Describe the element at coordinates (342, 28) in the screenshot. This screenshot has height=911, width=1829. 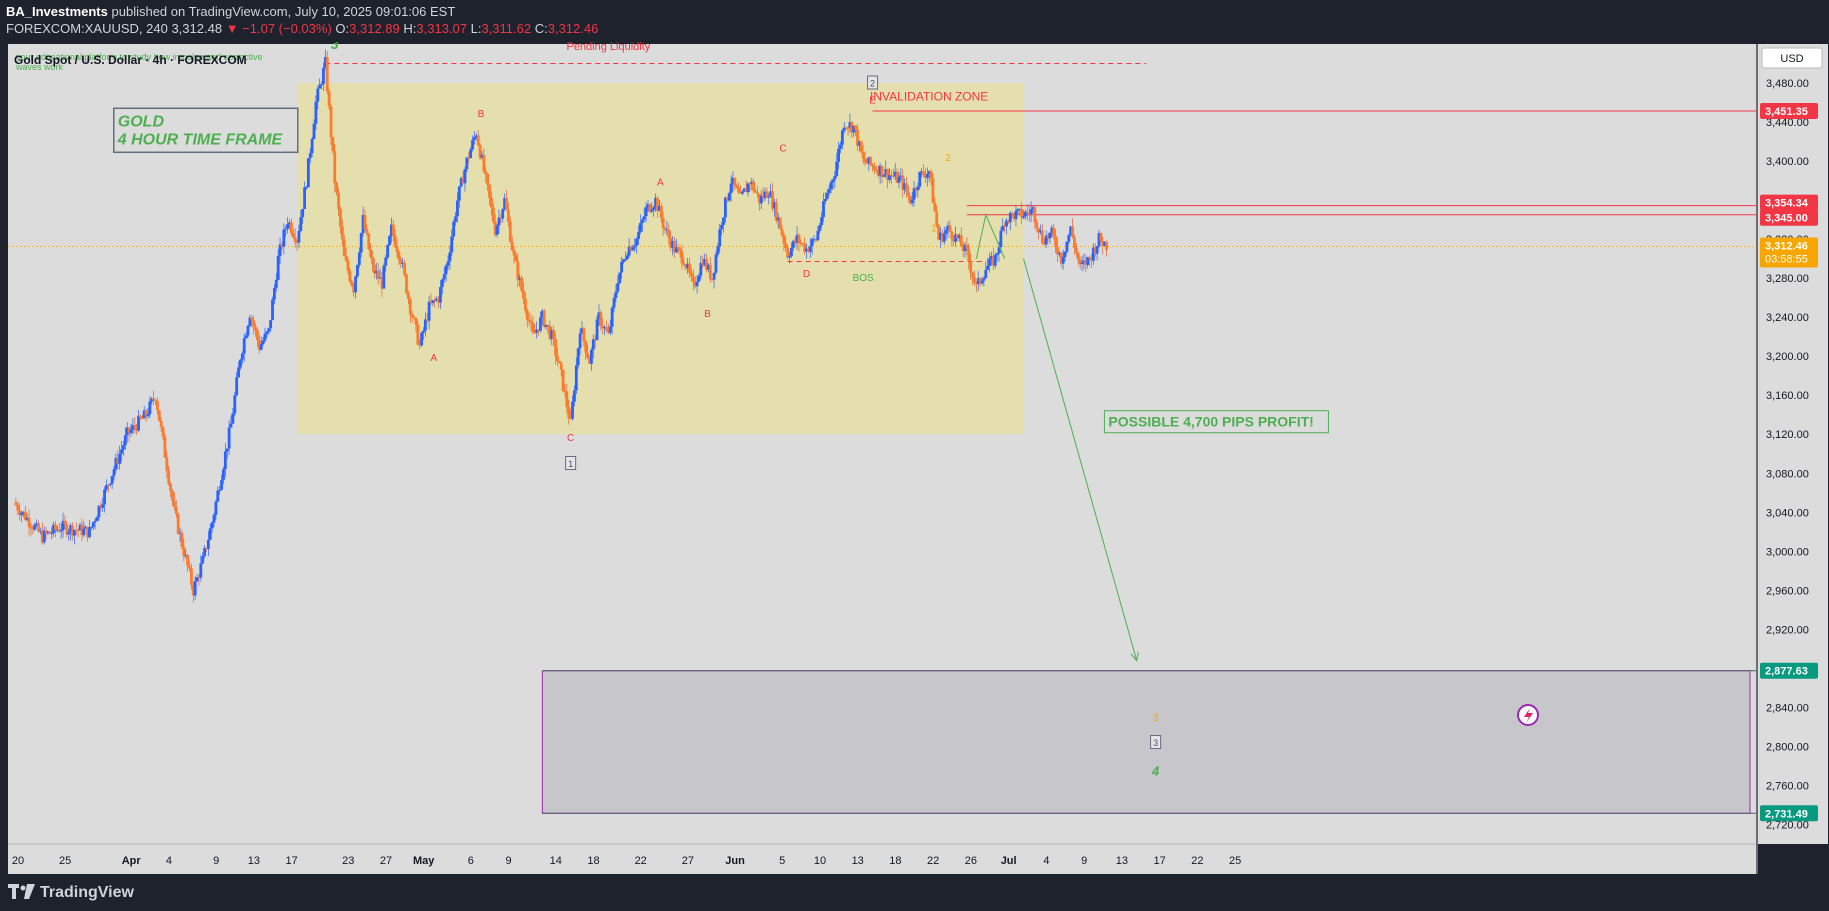
I see `ohlc-open-label: O:` at that location.